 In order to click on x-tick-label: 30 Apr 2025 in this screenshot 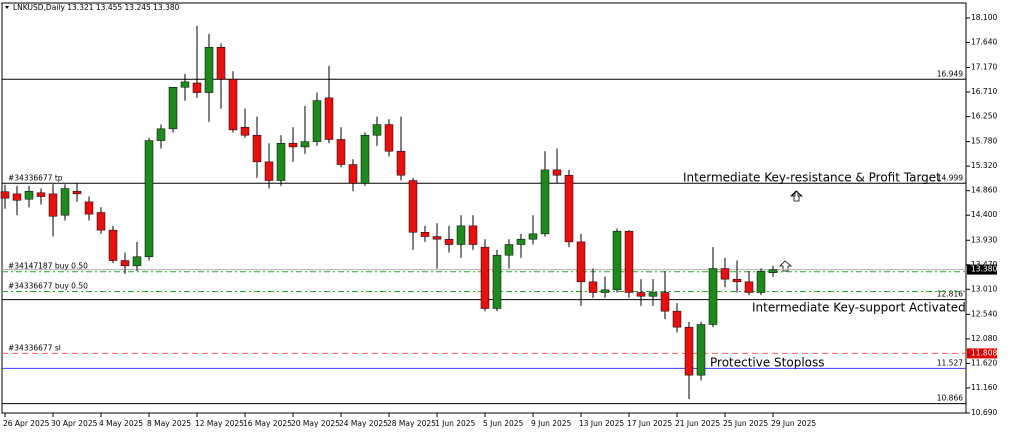, I will do `click(74, 423)`.